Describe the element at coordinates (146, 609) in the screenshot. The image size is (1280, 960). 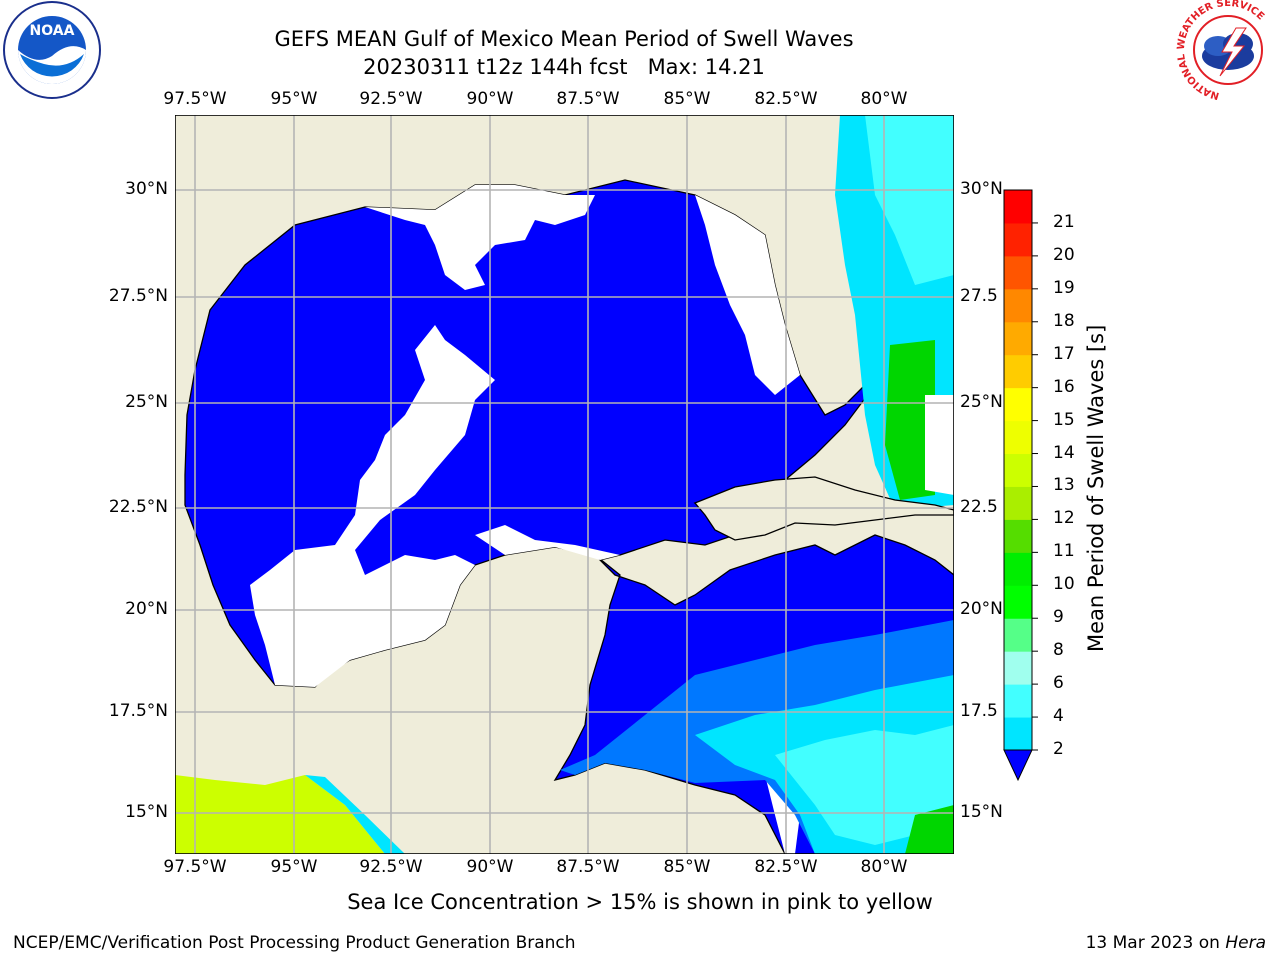
I see `latitude-label-left: 20°N` at that location.